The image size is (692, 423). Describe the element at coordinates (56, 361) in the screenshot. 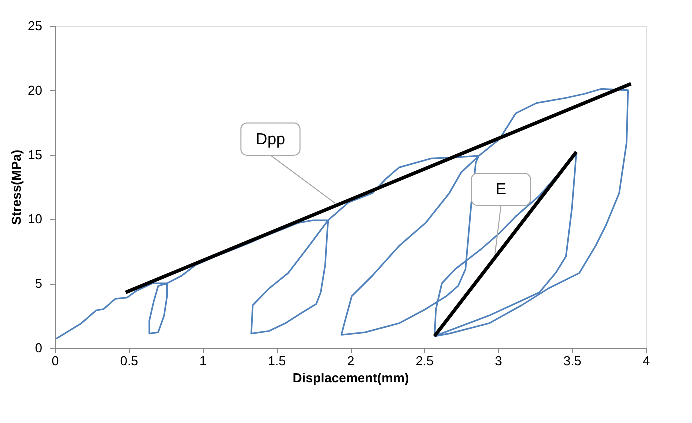

I see `x-tick-label: 0` at that location.